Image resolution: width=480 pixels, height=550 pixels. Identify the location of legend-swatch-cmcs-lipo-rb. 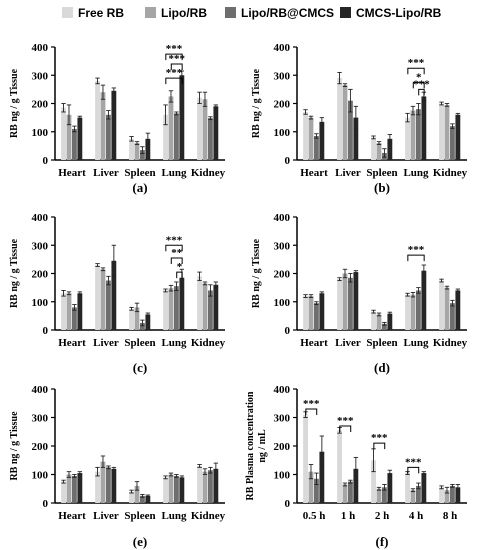
(345, 12).